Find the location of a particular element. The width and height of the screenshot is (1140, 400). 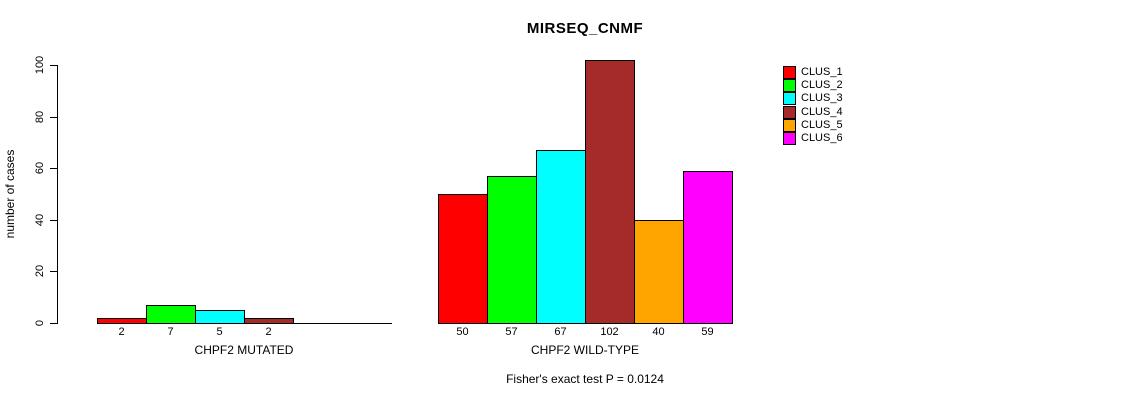

y-tick-label: 40 is located at coordinates (40, 219).